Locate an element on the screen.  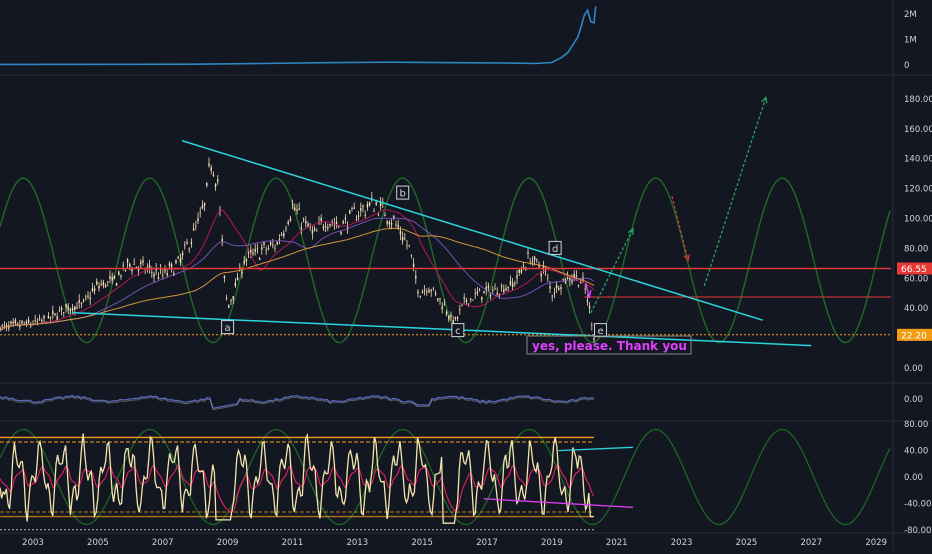
wave-label-b: b is located at coordinates (403, 192).